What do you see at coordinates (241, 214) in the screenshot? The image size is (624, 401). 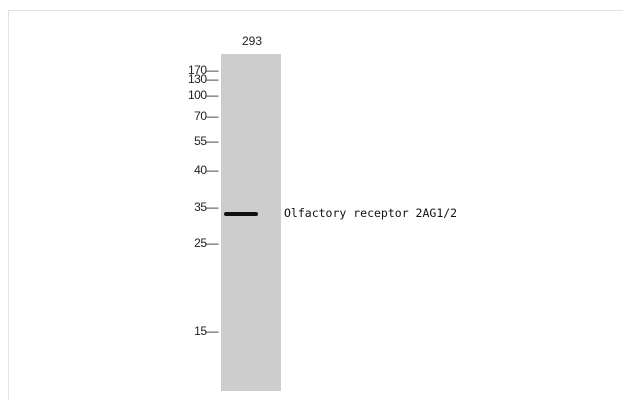 I see `protein-band` at bounding box center [241, 214].